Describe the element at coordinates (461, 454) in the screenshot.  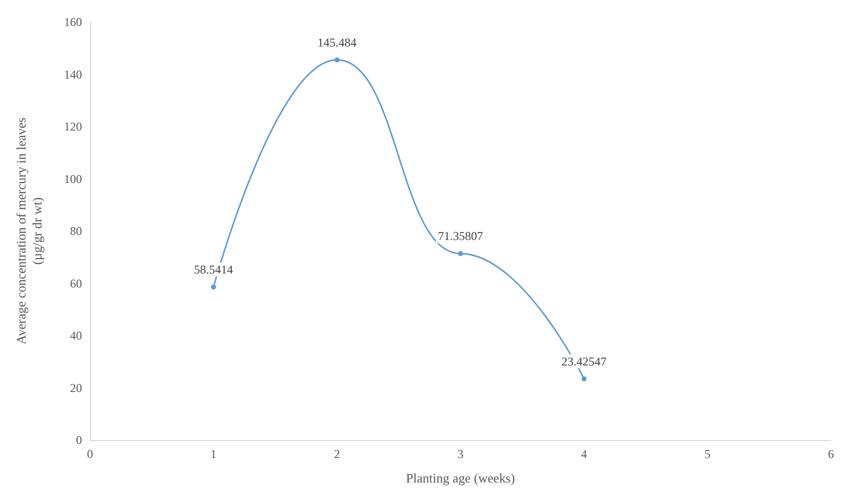
I see `x-tick-label: 3` at that location.